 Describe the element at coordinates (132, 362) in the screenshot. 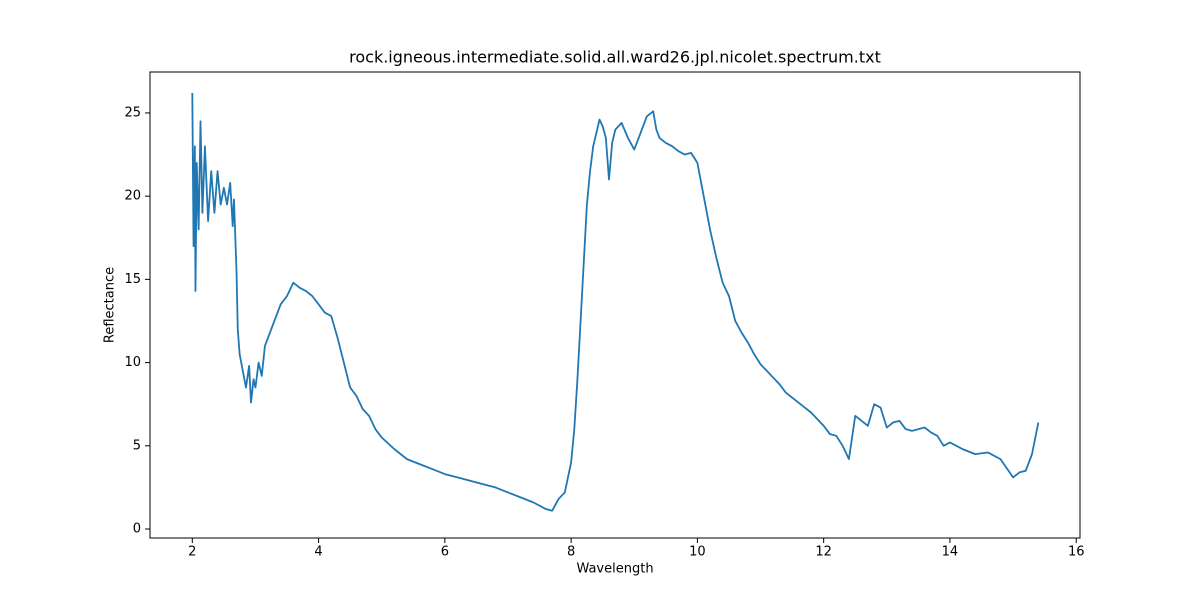

I see `y-tick-label: 10` at that location.